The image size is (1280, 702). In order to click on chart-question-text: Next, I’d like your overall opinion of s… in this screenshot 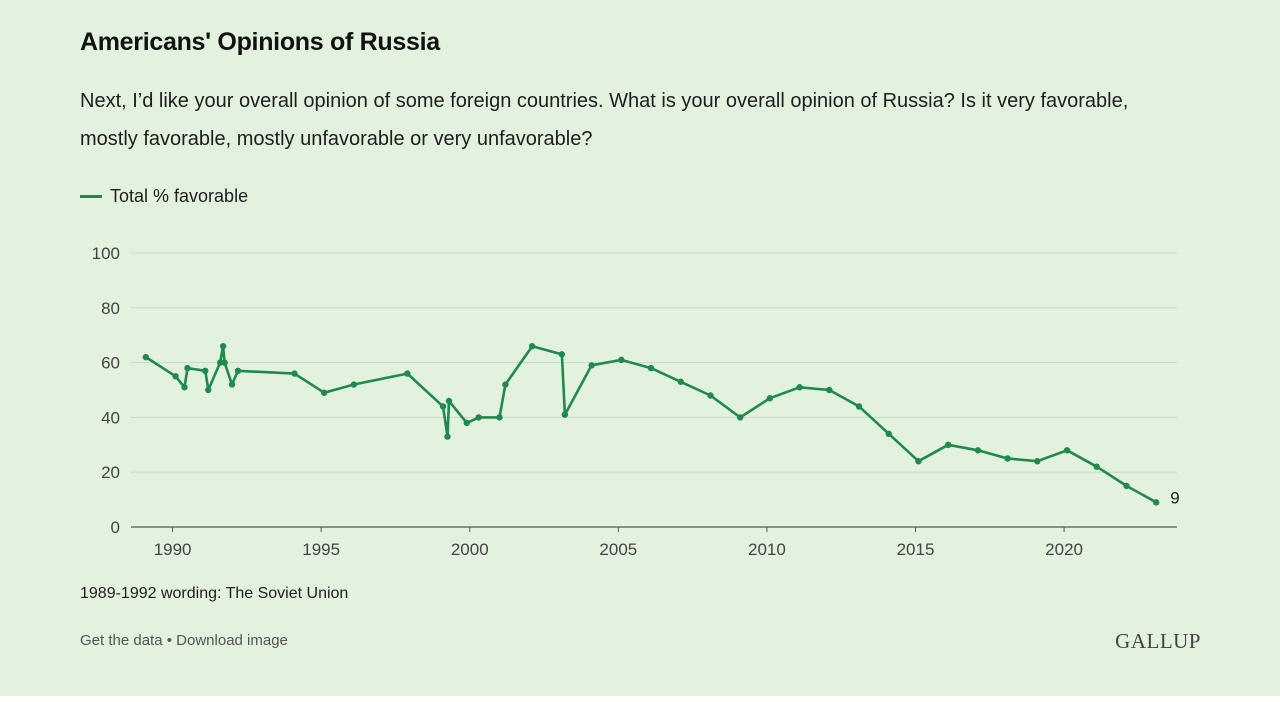, I will do `click(604, 120)`.